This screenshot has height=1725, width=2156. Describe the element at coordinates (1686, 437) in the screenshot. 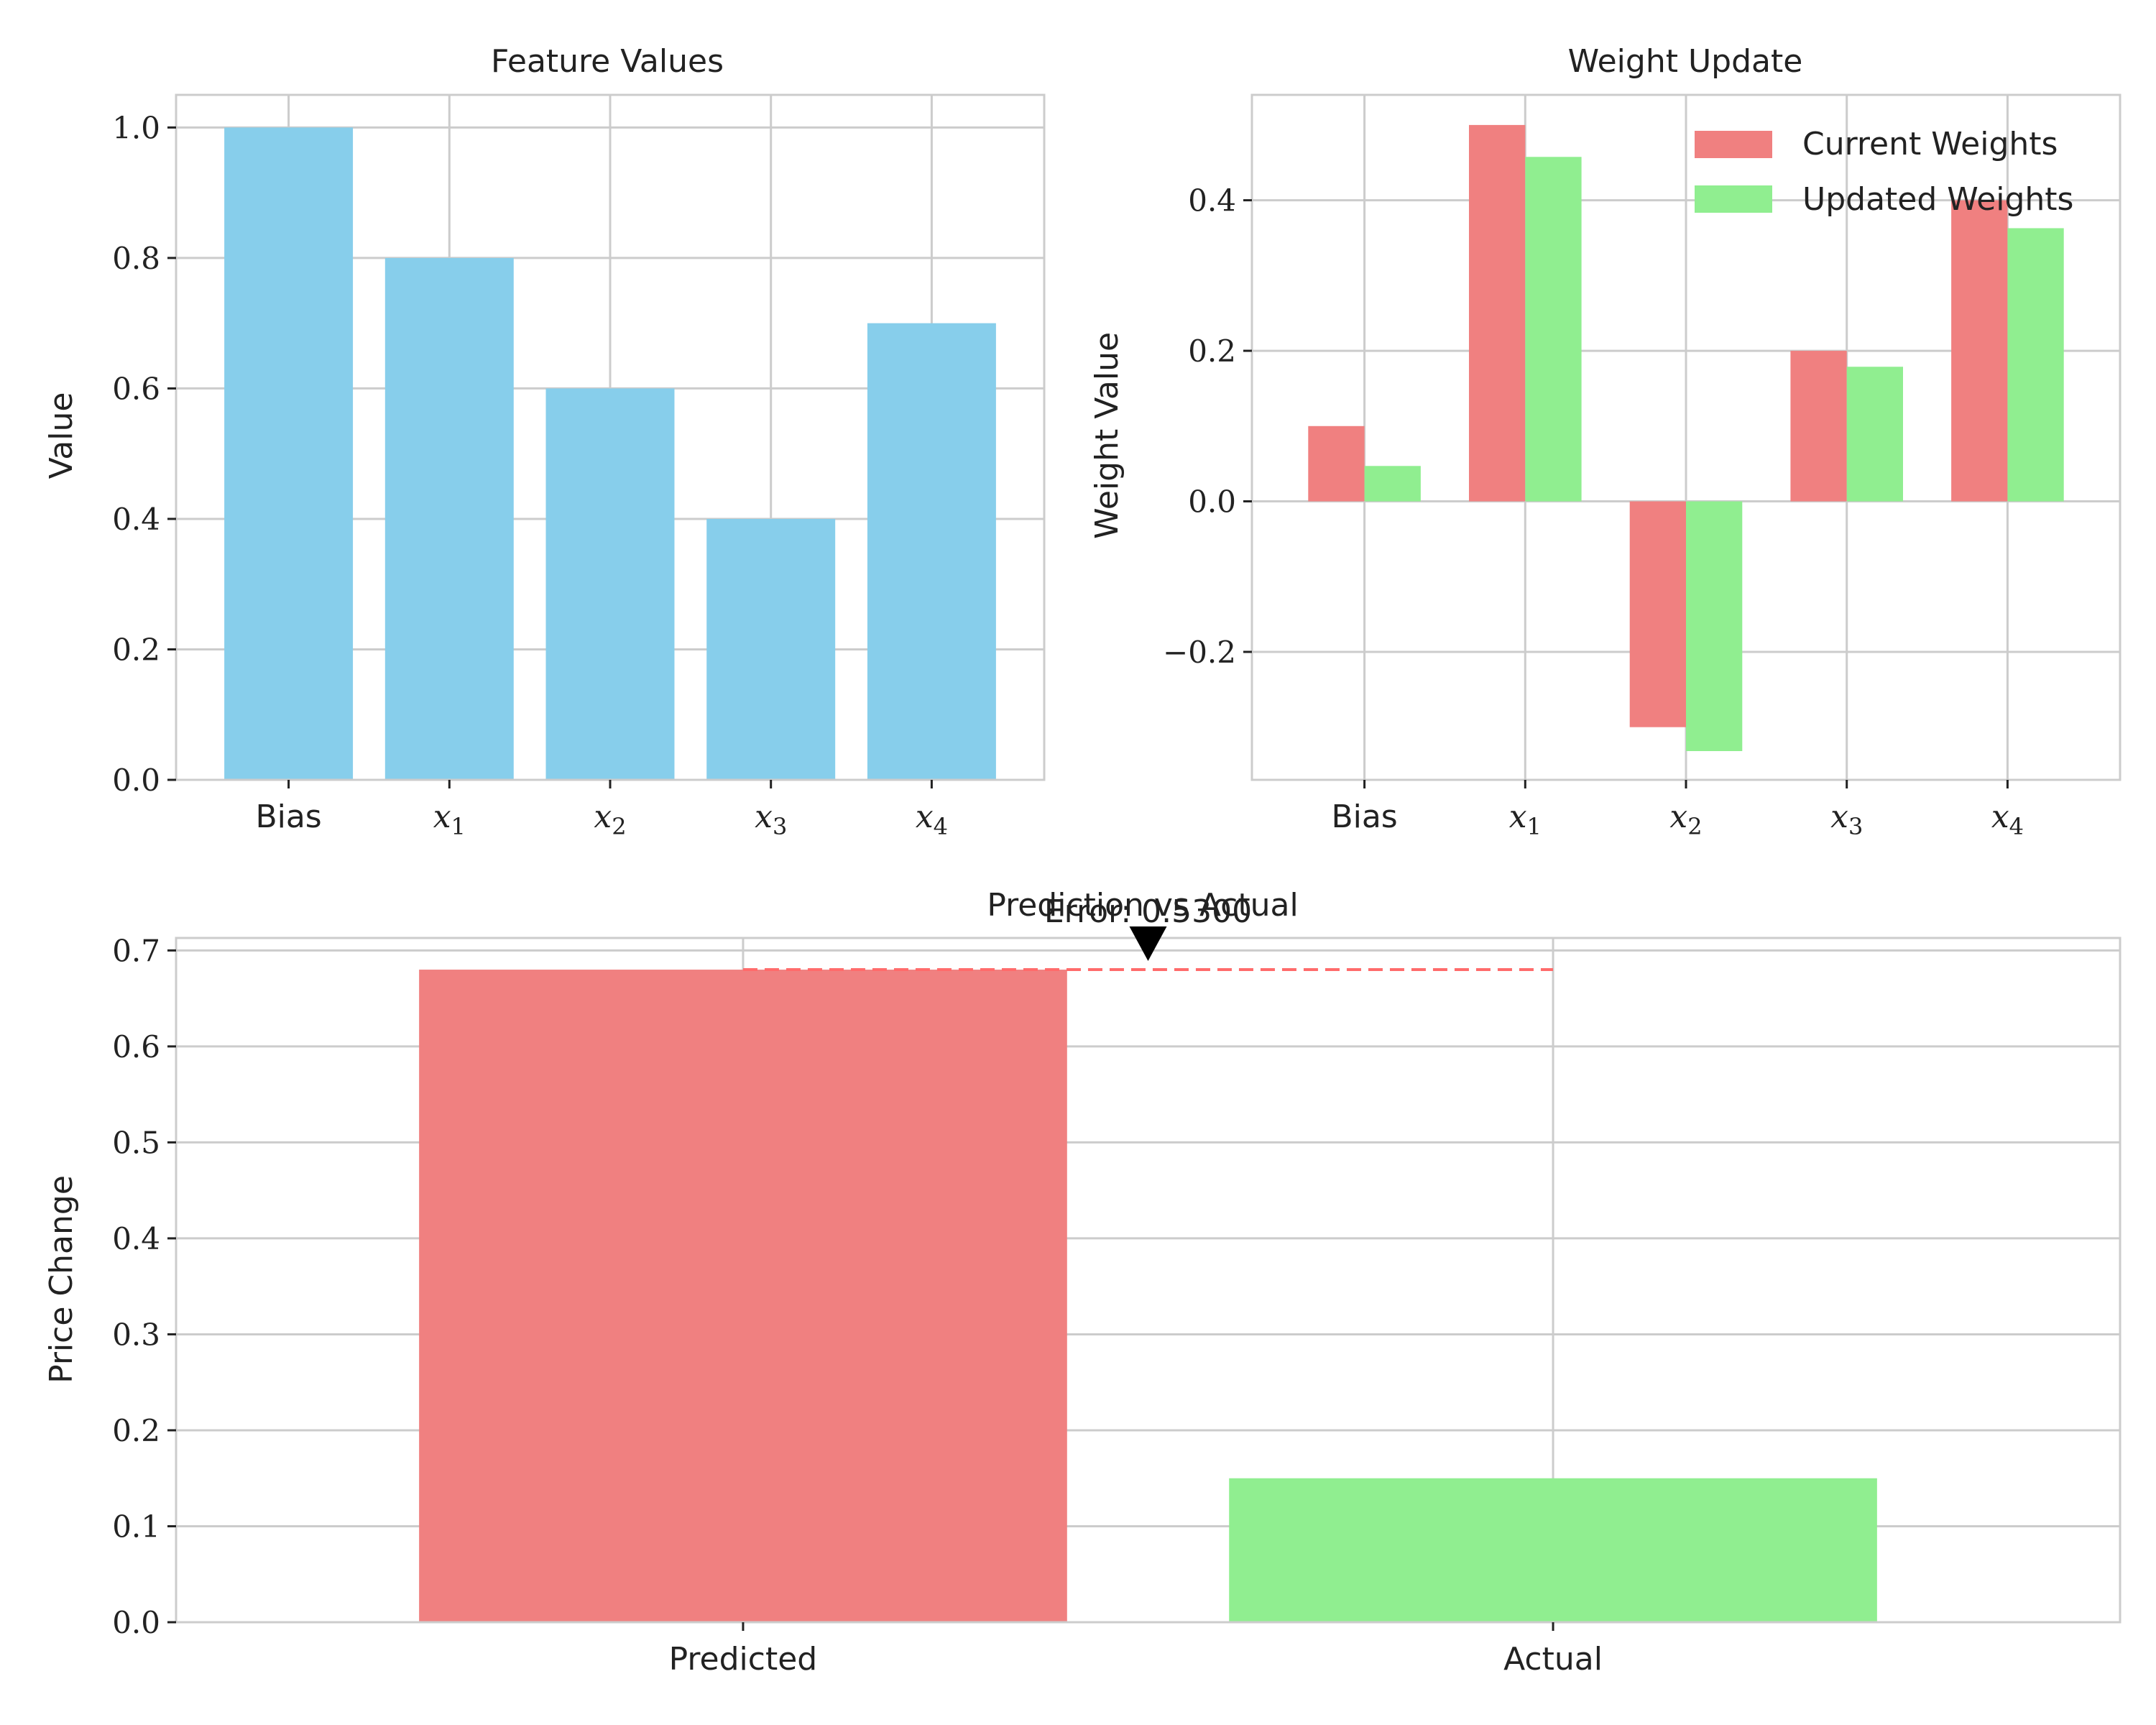

I see `weight-update-bars` at that location.